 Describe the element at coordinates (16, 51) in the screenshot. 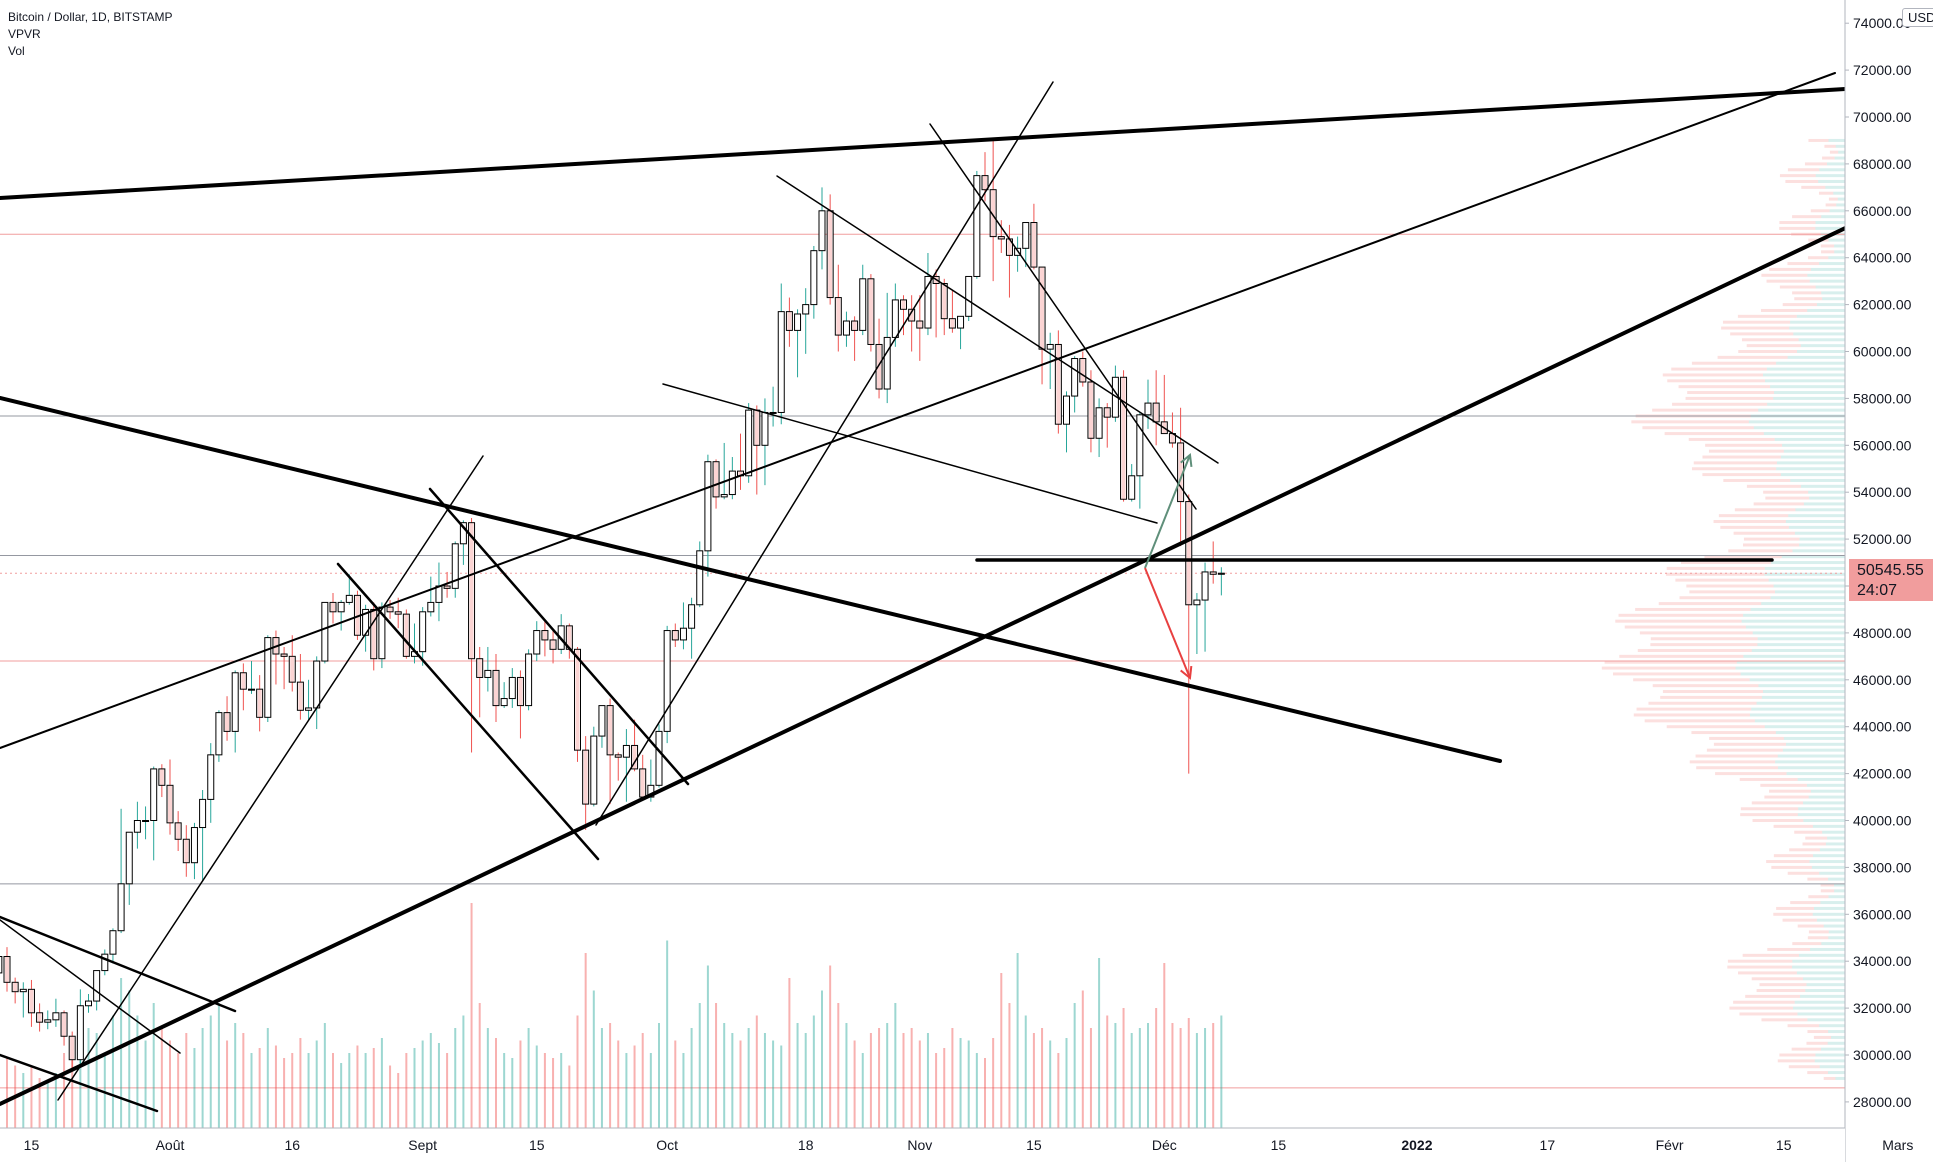

I see `legend-indicator-vol: Vol` at that location.